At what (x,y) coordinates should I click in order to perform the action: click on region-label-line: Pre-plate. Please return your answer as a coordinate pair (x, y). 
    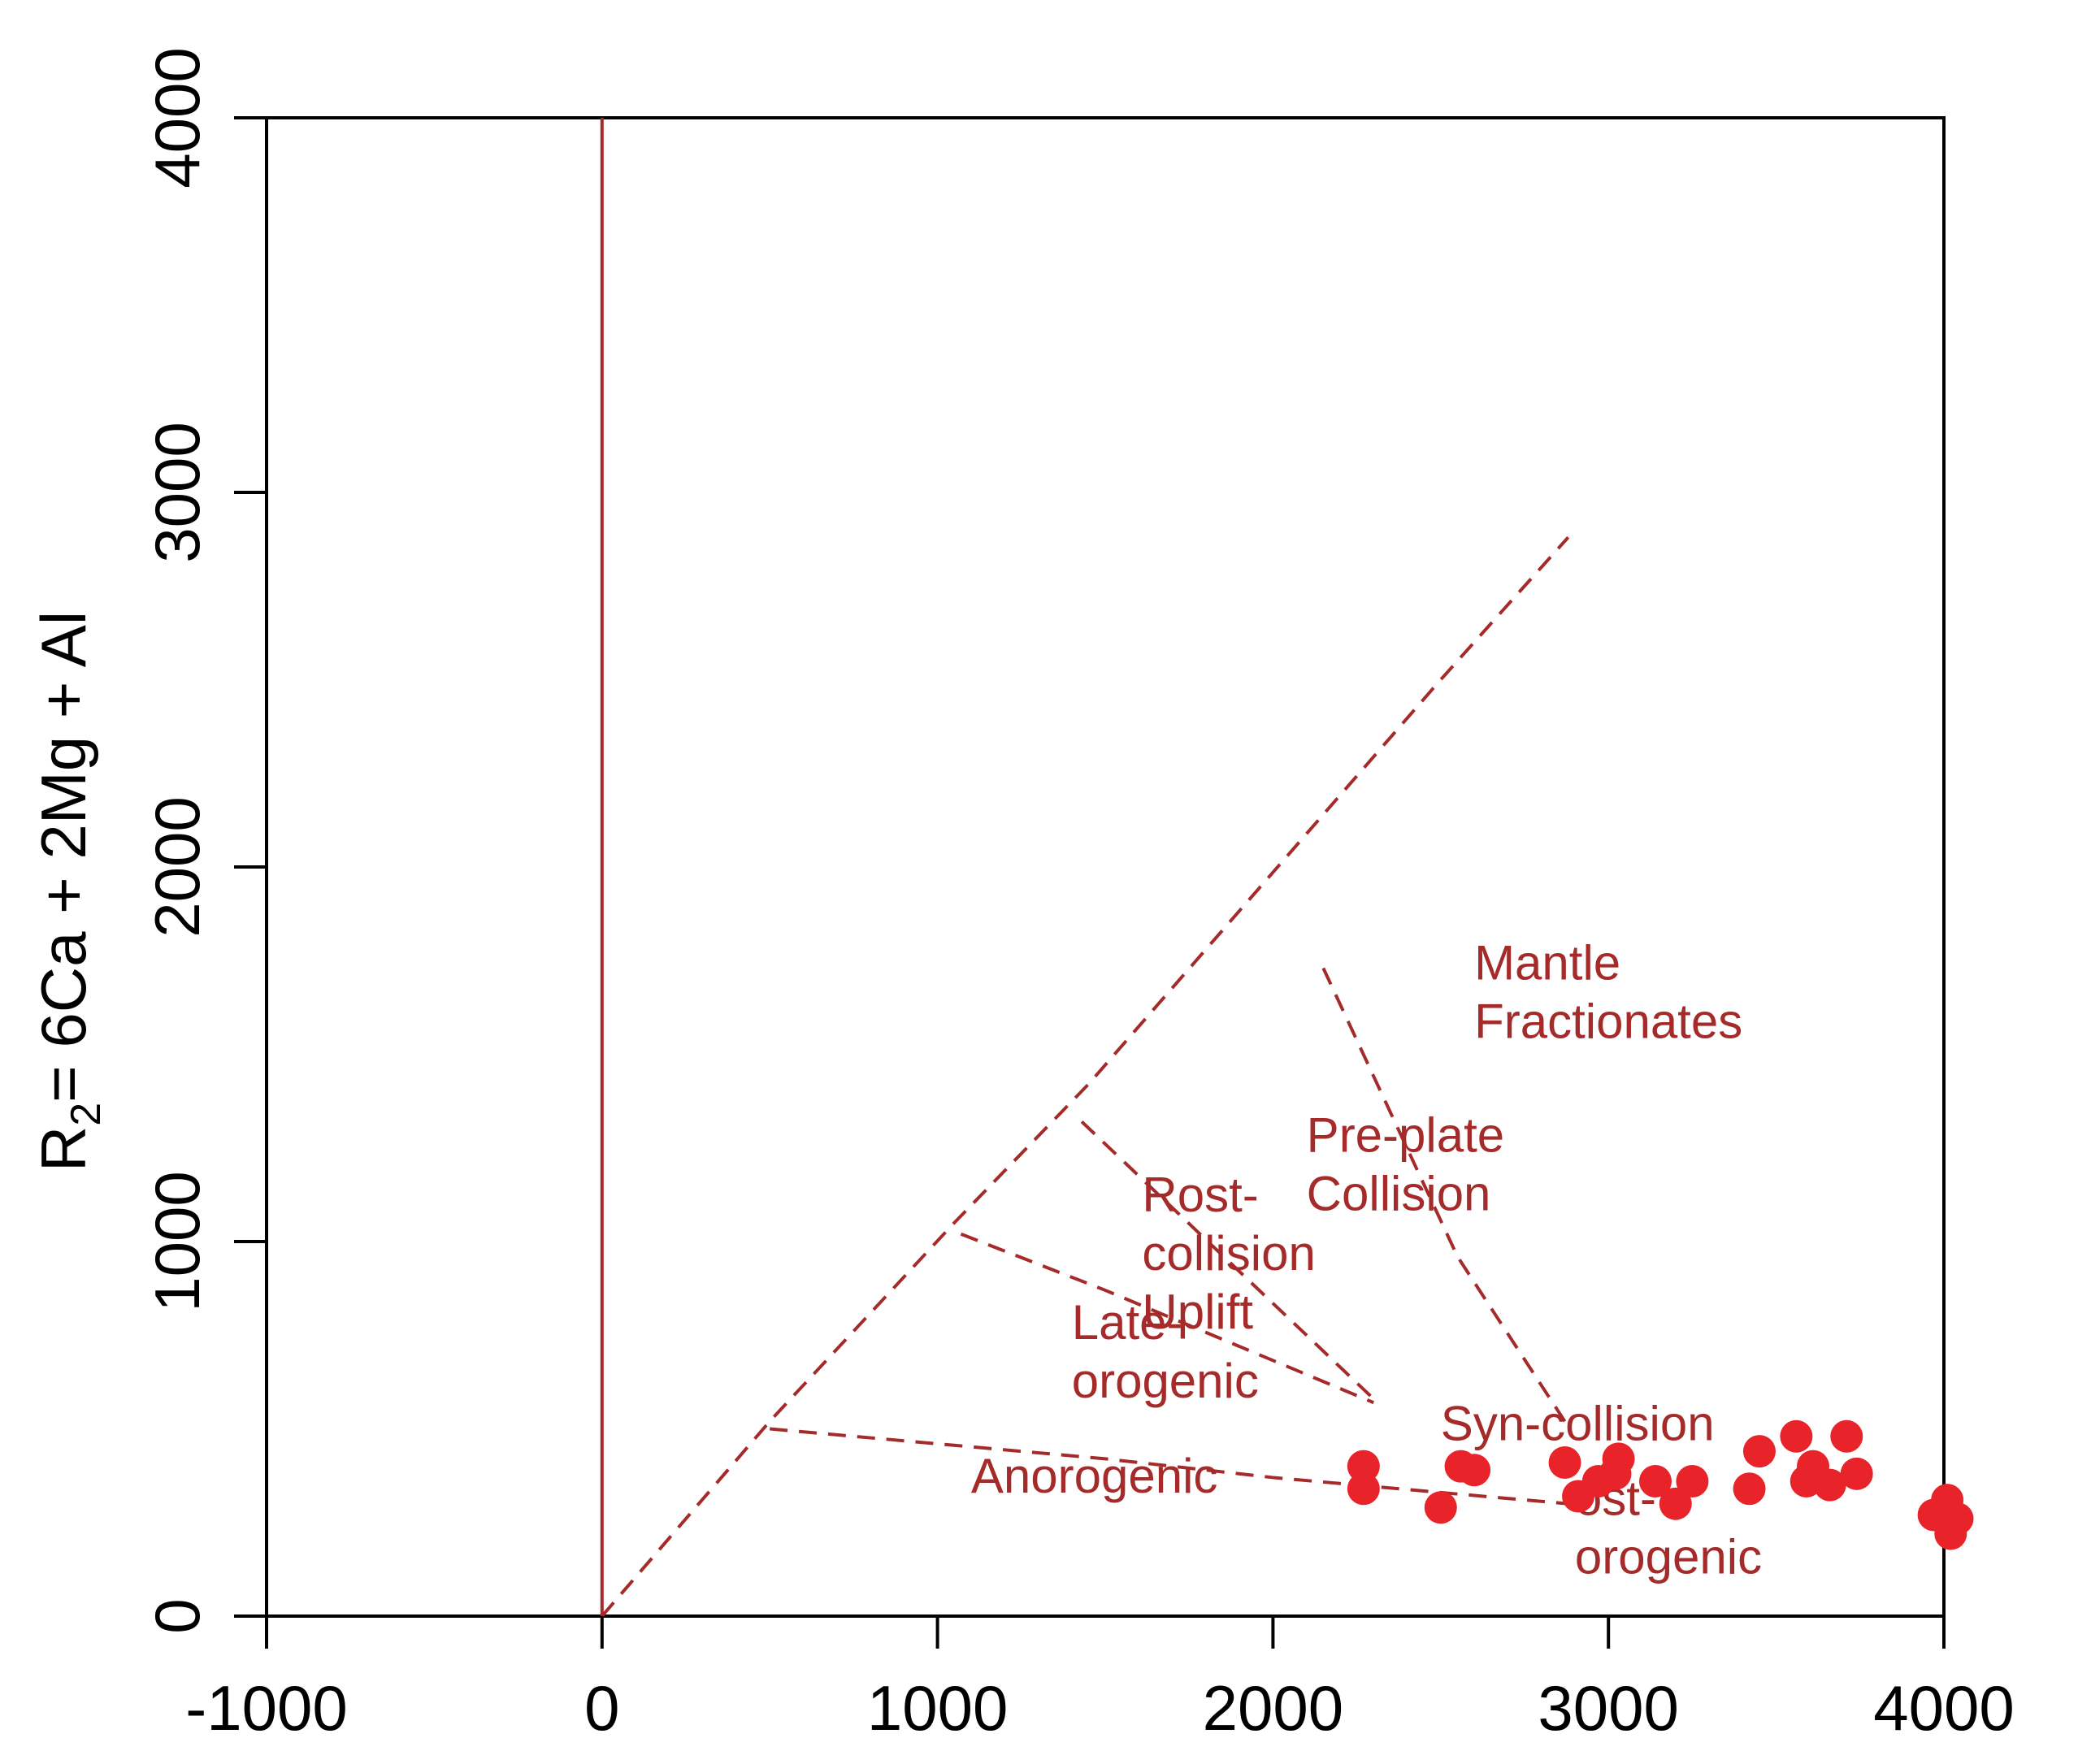
    Looking at the image, I should click on (1405, 1134).